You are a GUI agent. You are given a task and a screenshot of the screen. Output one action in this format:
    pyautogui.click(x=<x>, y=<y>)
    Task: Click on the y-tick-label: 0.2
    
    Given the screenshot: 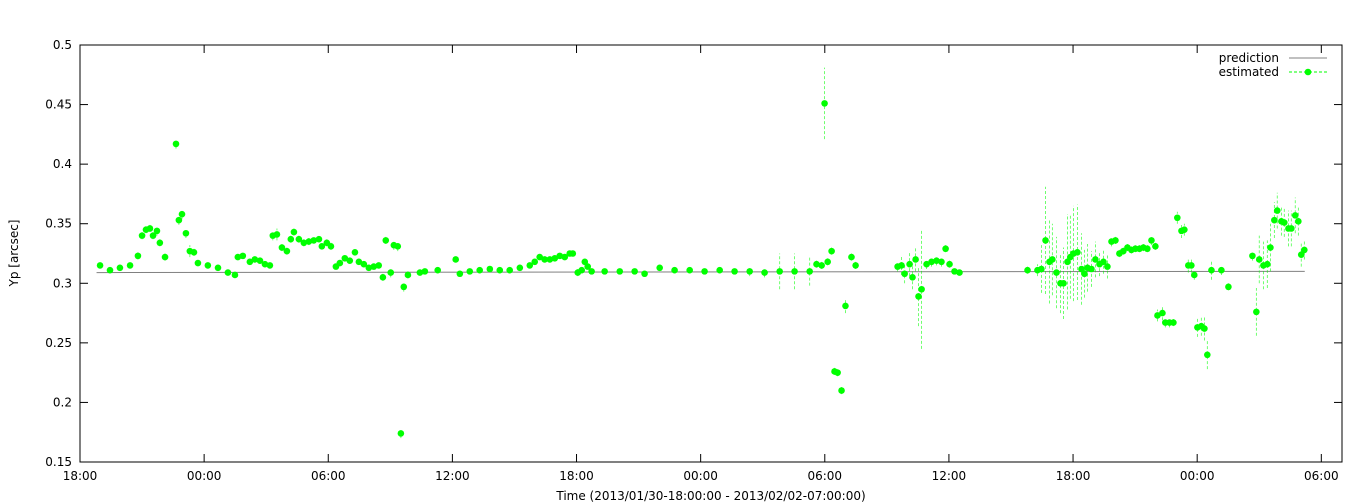 What is the action you would take?
    pyautogui.click(x=62, y=402)
    